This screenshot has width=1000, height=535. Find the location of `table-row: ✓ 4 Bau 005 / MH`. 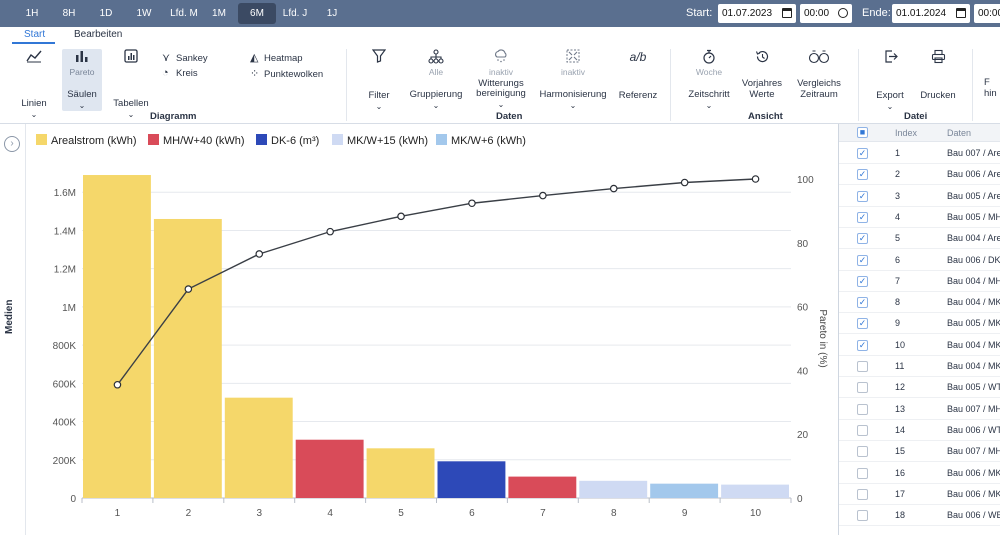

table-row: ✓ 4 Bau 005 / MH is located at coordinates (919, 217).